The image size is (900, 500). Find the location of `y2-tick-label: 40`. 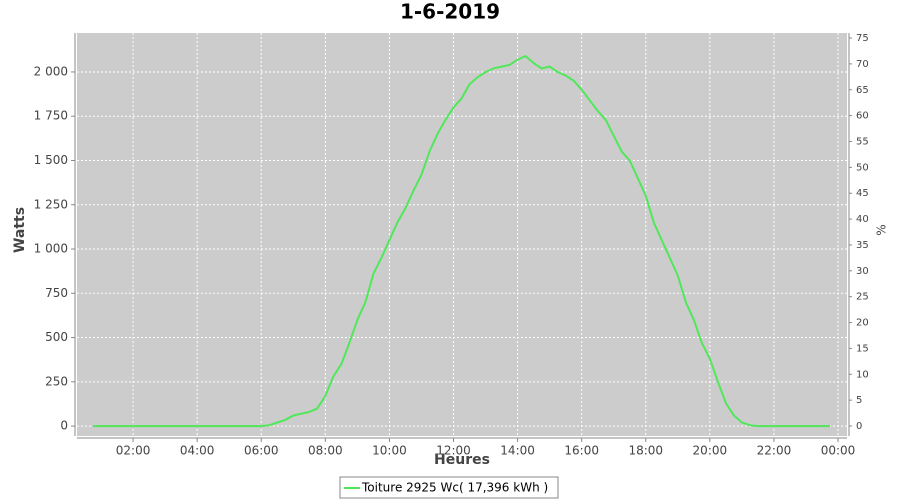

y2-tick-label: 40 is located at coordinates (862, 219).